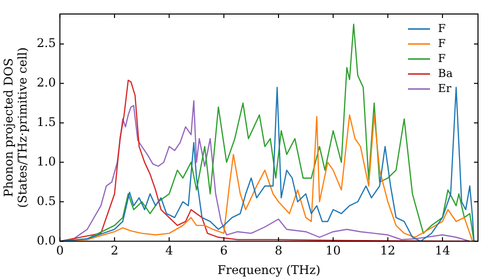  I want to click on y-tick-label: 2.0, so click(46, 83).